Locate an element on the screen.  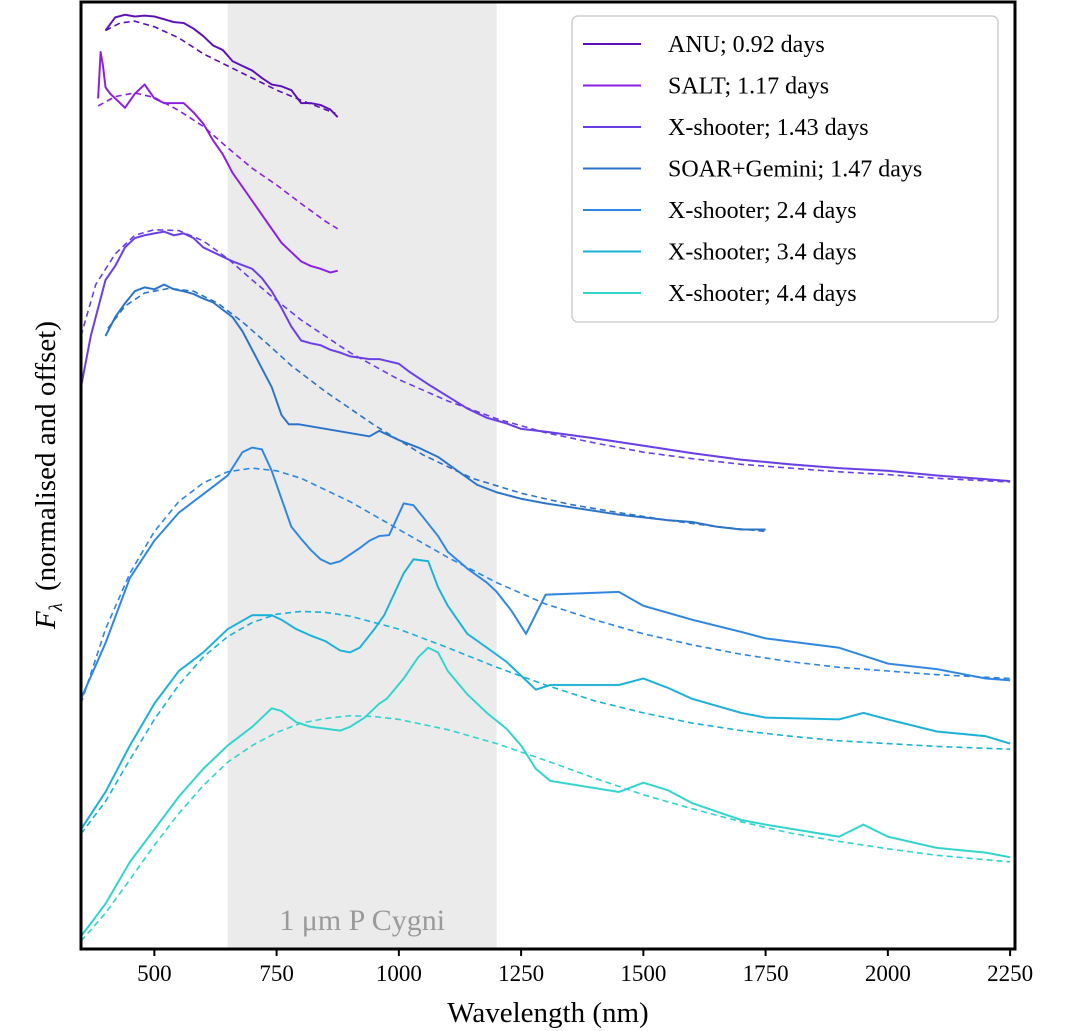
x-axis-label: Wavelength (nm) is located at coordinates (547, 1013).